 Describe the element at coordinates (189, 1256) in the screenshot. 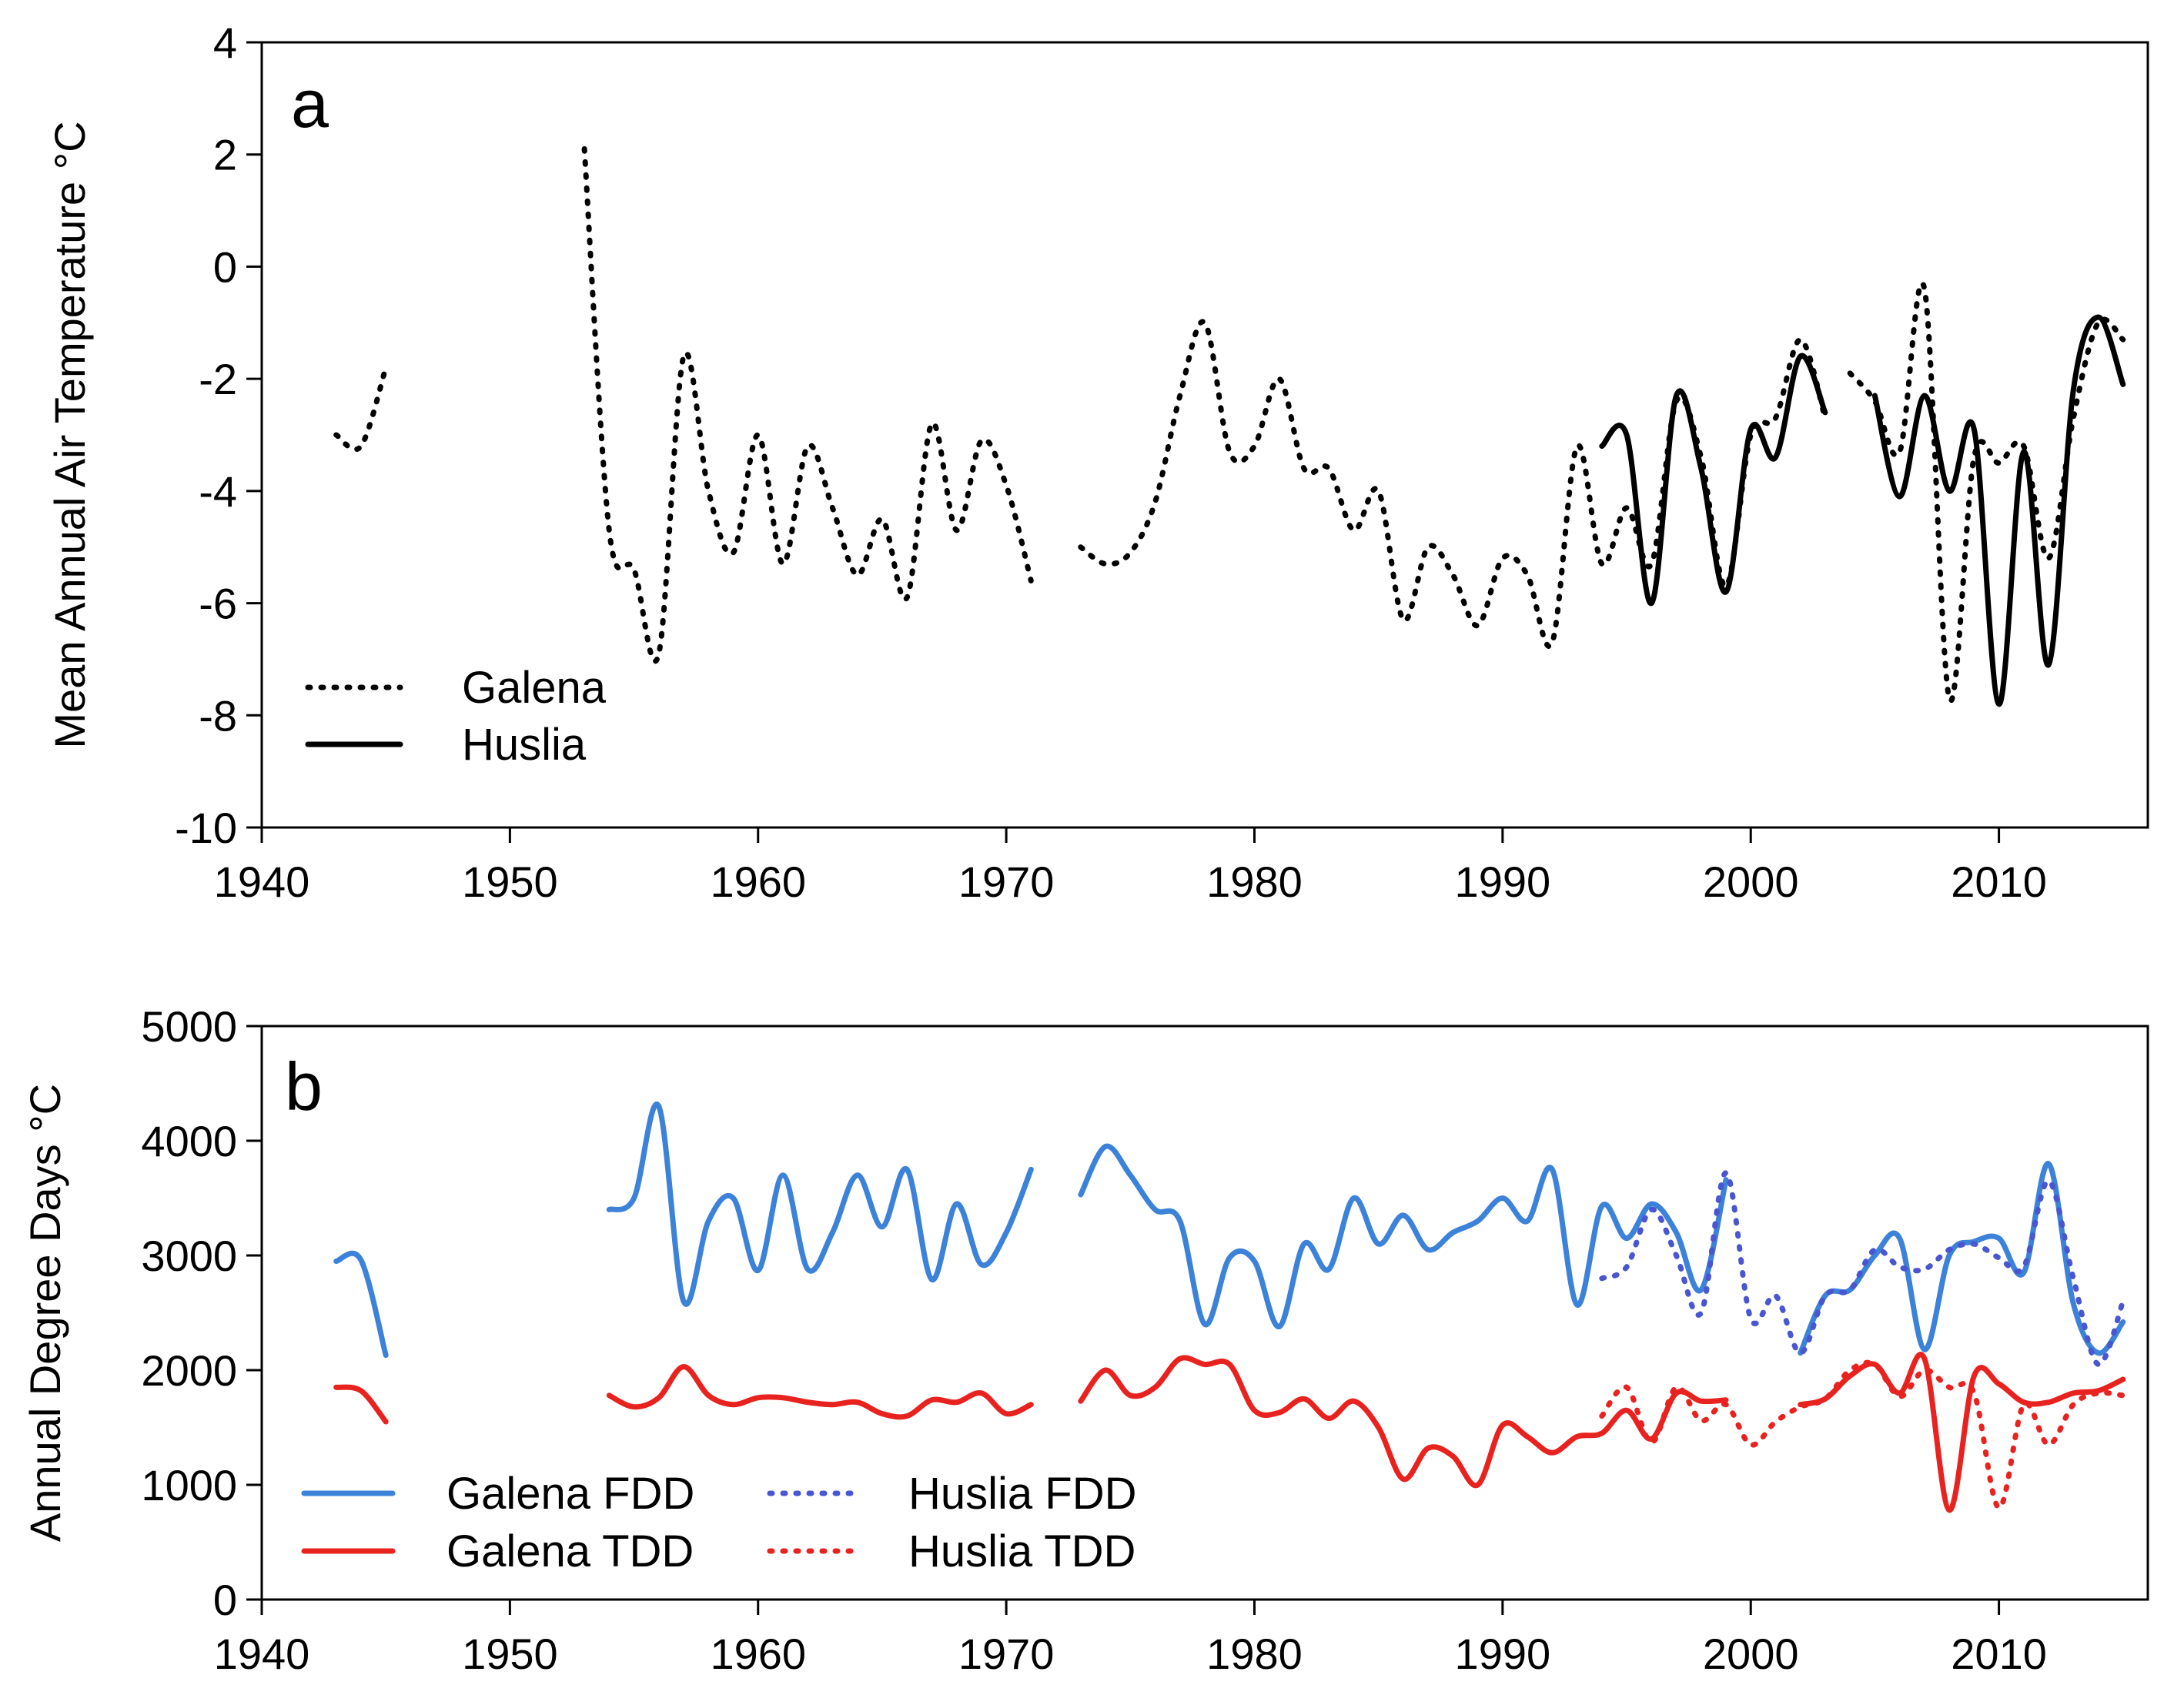

I see `y-tick-label: 3000` at that location.